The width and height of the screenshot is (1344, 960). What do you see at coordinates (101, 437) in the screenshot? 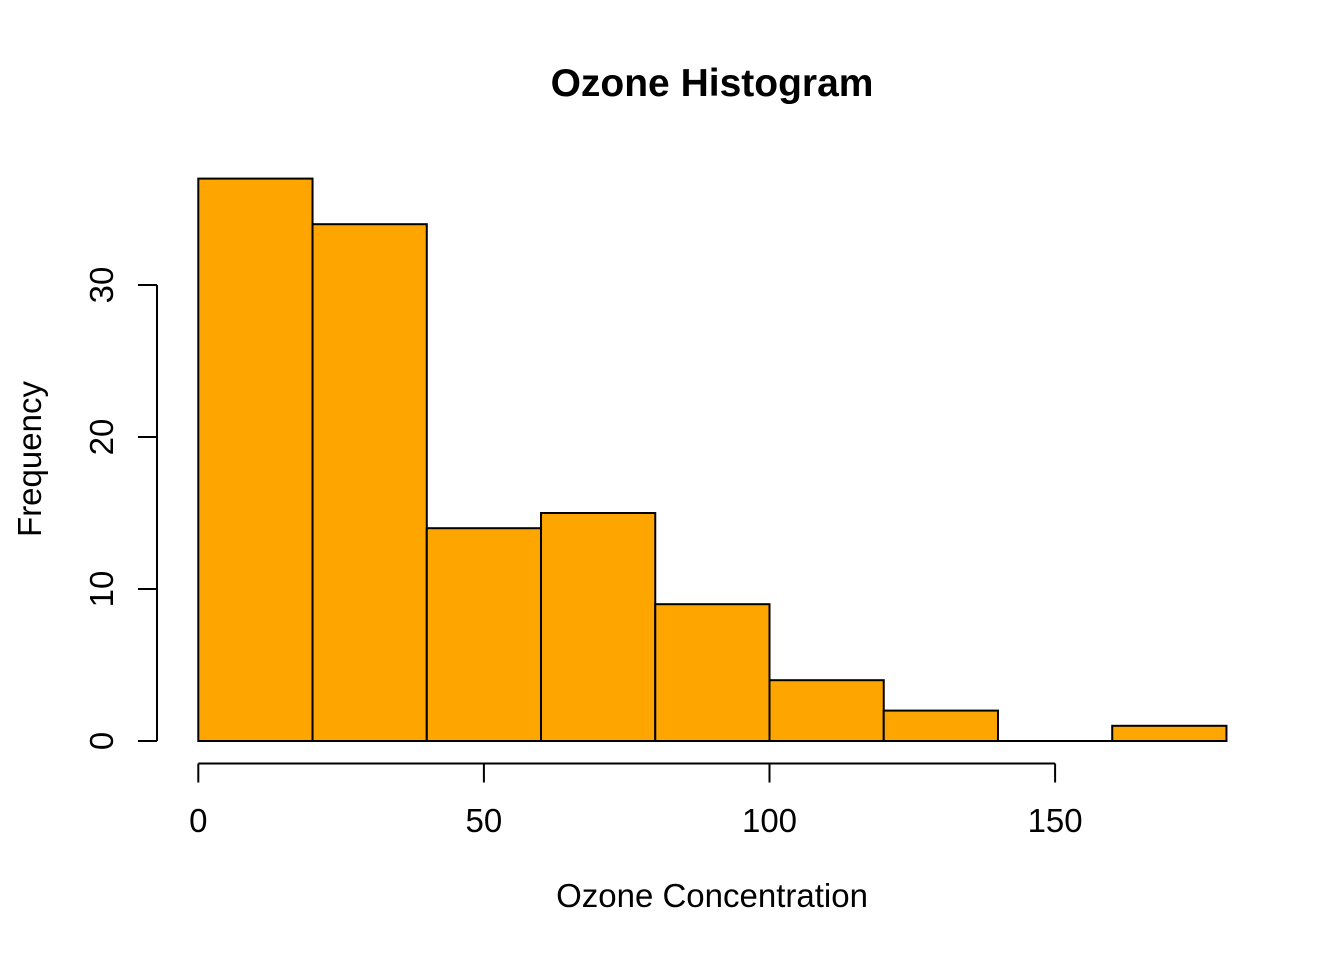
I see `y-tick-label: 20` at bounding box center [101, 437].